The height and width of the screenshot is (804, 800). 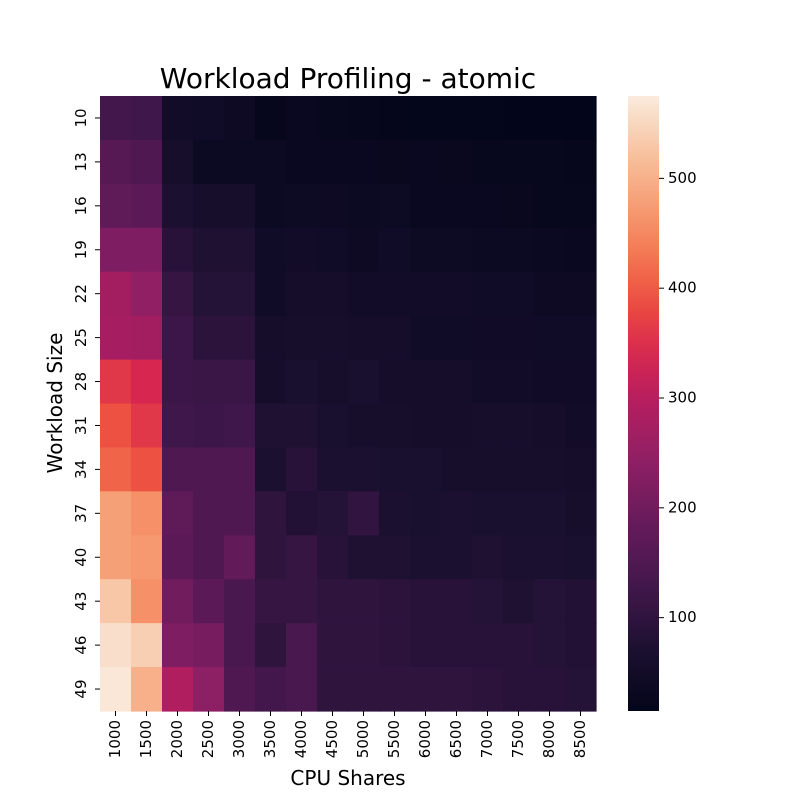 What do you see at coordinates (81, 425) in the screenshot?
I see `y-tick-label: 31` at bounding box center [81, 425].